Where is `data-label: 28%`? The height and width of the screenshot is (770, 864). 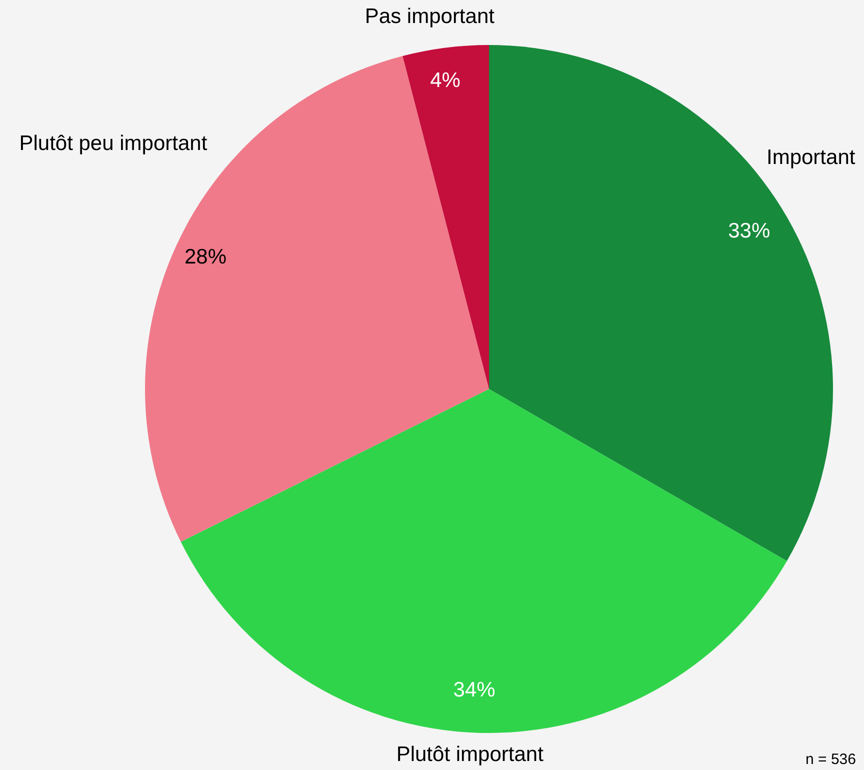
data-label: 28% is located at coordinates (205, 256).